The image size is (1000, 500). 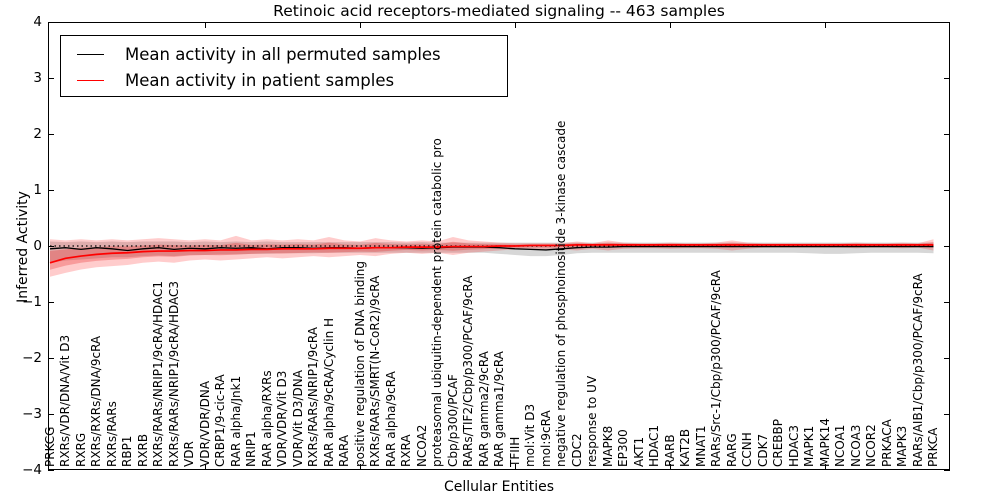 I want to click on x-category-label: RARG, so click(x=731, y=450).